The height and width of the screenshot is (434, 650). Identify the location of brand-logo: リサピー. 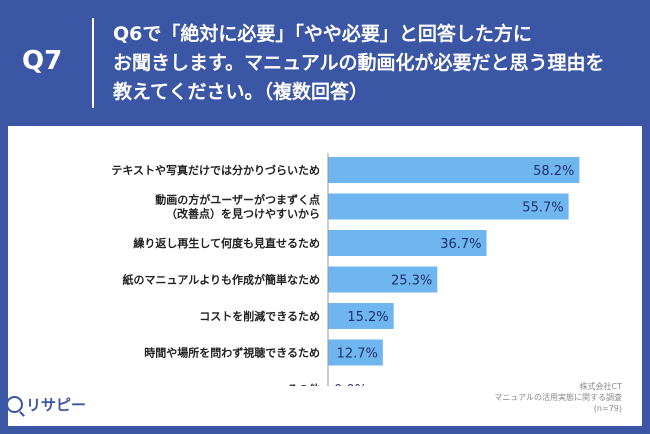
(46, 404).